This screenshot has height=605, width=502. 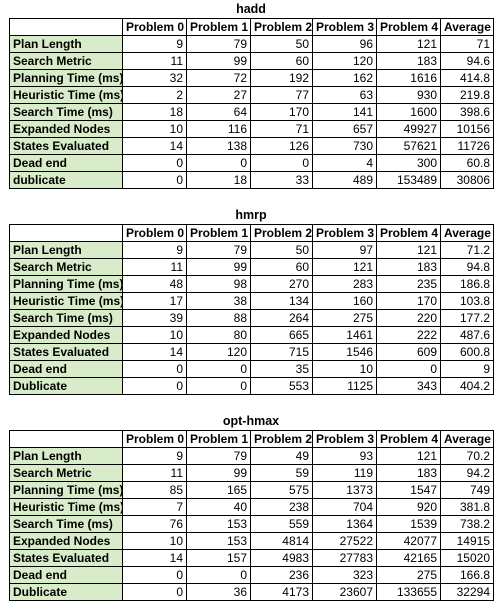 What do you see at coordinates (408, 524) in the screenshot?
I see `table-cell: 1539` at bounding box center [408, 524].